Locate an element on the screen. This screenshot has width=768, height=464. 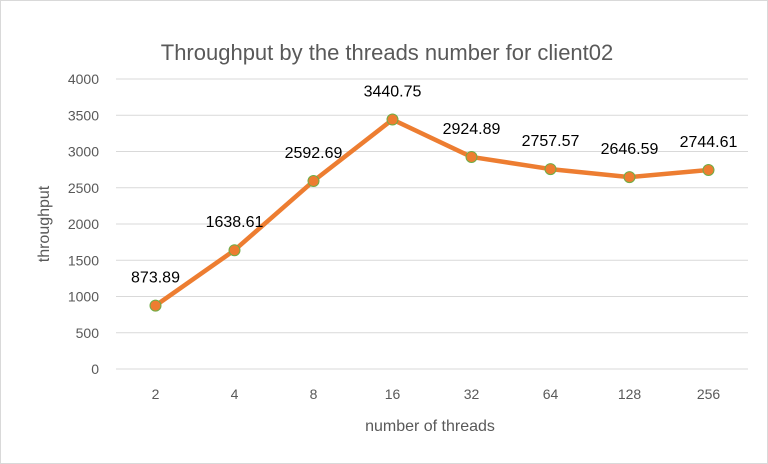
data-label: 2744.61 is located at coordinates (709, 142).